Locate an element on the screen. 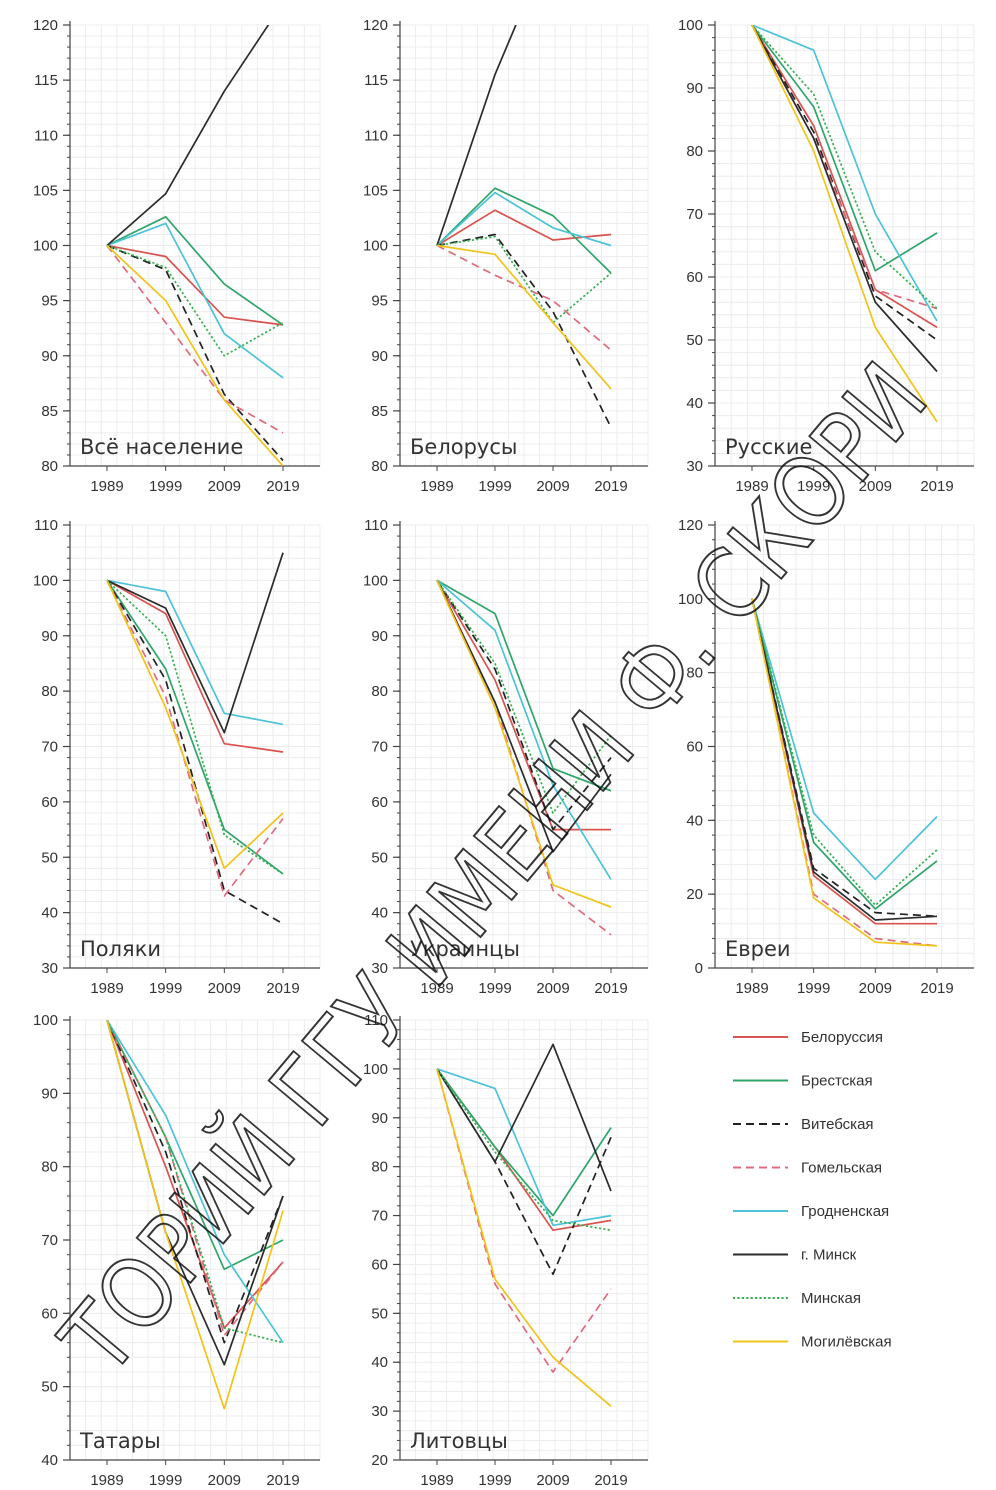 The width and height of the screenshot is (996, 1490). y-tick-label: 20 is located at coordinates (379, 1460).